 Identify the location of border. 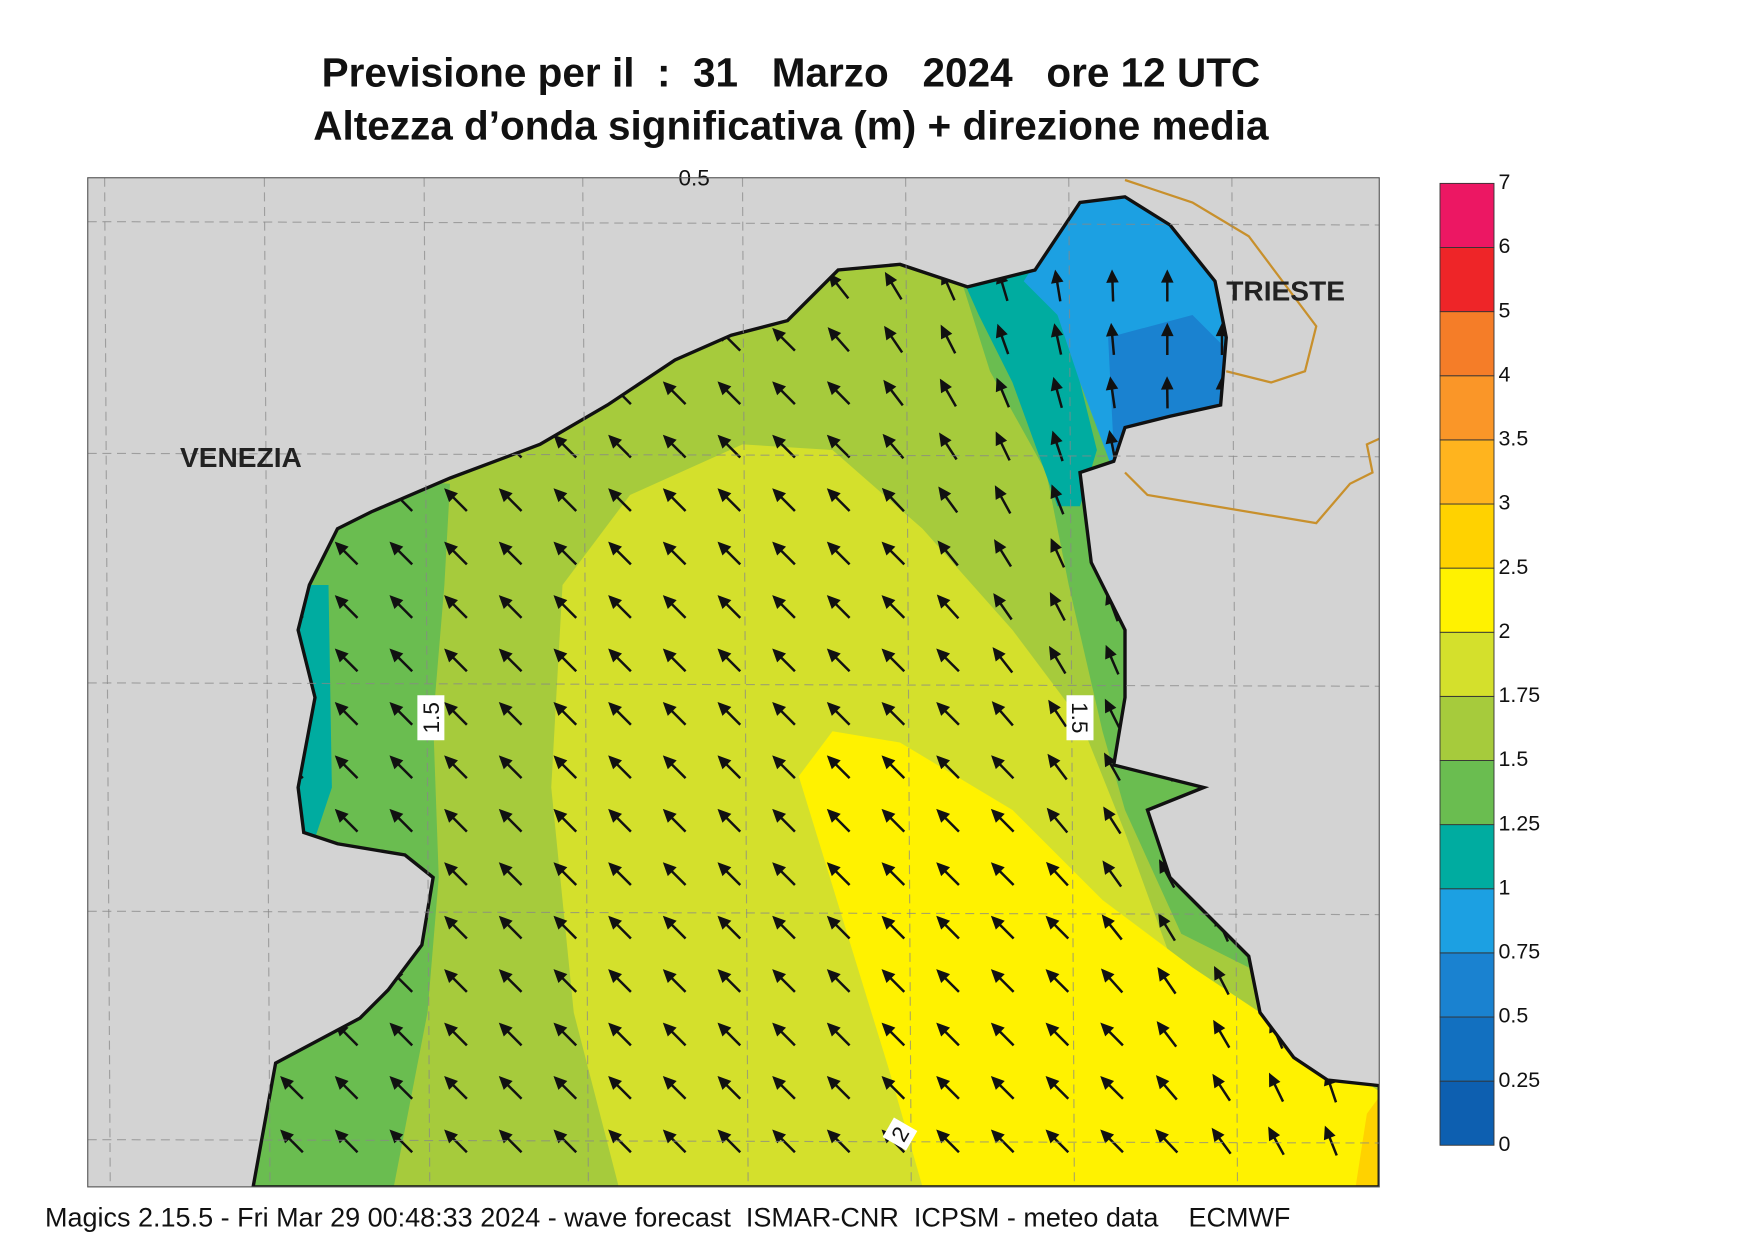
(1252, 481).